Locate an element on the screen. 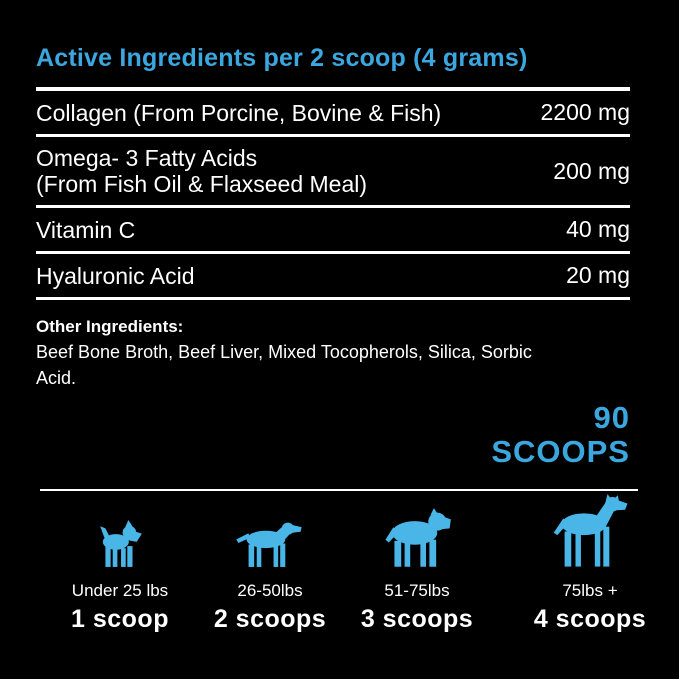 This screenshot has width=679, height=679. weight-range-label: Under 25 lbs is located at coordinates (120, 590).